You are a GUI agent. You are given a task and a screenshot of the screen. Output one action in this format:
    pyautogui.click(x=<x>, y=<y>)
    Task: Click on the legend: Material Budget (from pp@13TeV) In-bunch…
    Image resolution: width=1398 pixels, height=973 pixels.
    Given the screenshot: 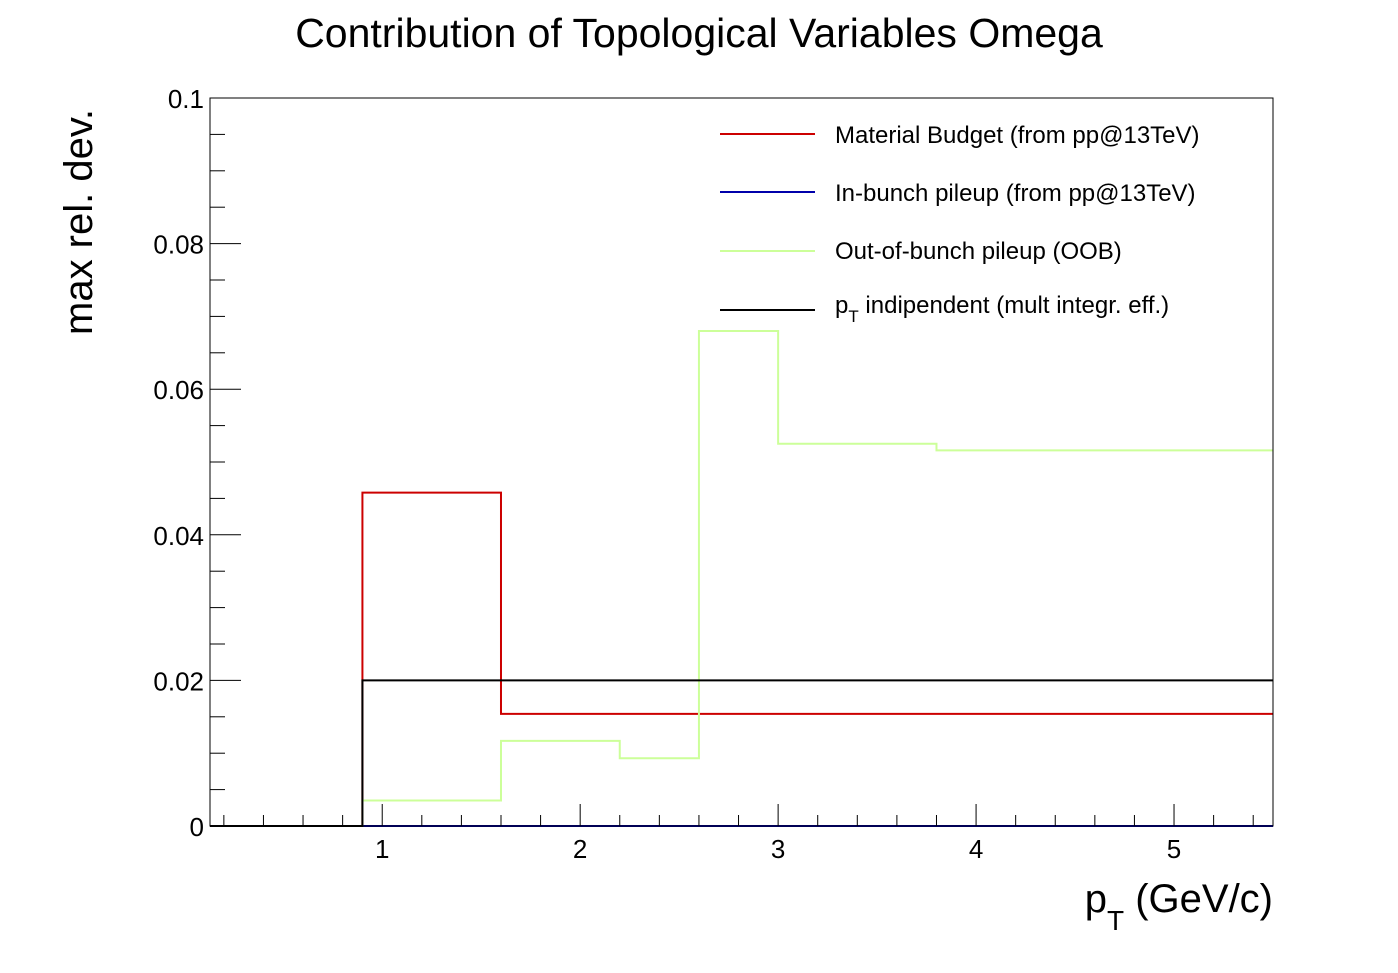 What is the action you would take?
    pyautogui.click(x=960, y=224)
    